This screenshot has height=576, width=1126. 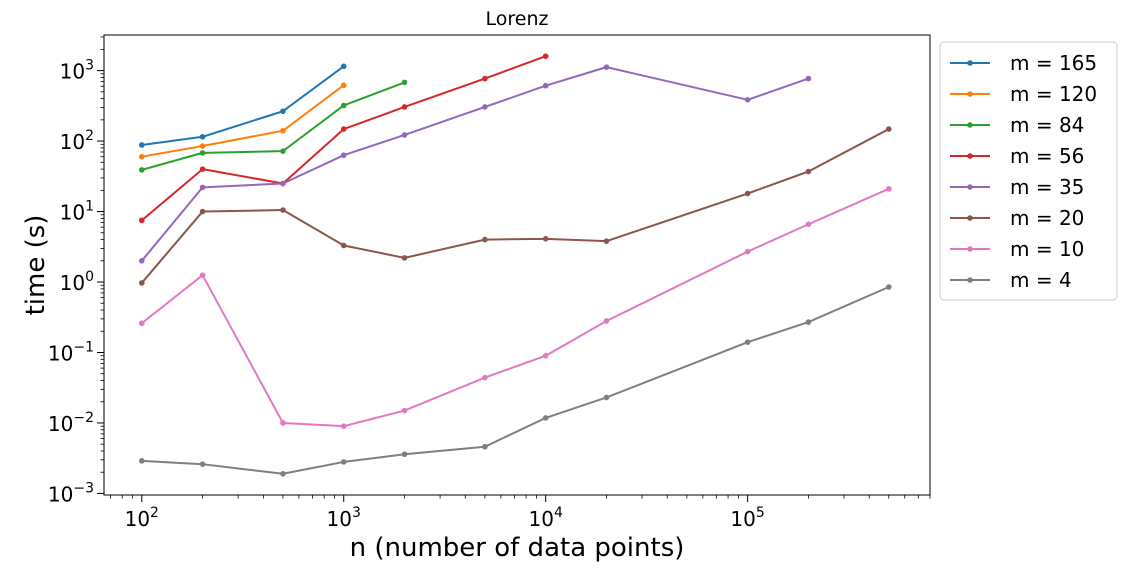 I want to click on x-tick-label: 10⁴, so click(x=545, y=518).